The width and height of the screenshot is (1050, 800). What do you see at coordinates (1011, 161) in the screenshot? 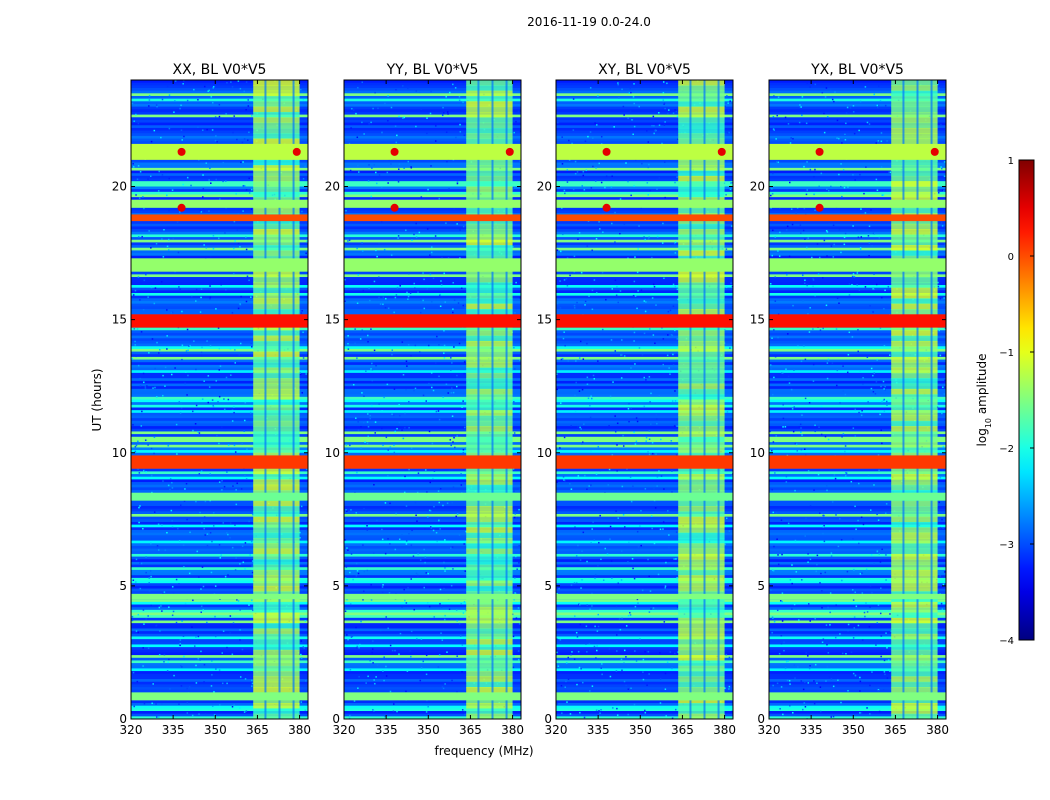
I see `colorbar-tick-label: 1` at bounding box center [1011, 161].